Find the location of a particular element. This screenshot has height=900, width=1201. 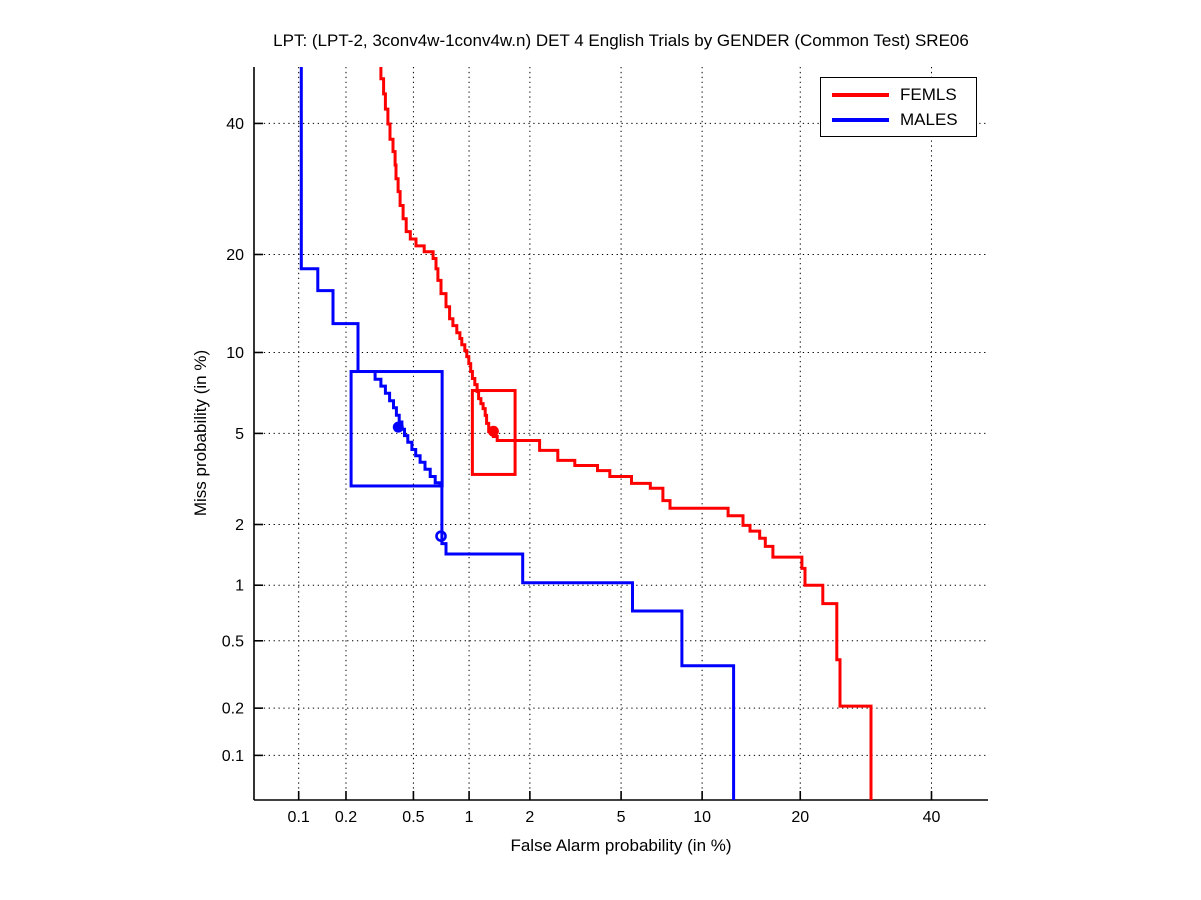

confidence-box-males is located at coordinates (396, 429).